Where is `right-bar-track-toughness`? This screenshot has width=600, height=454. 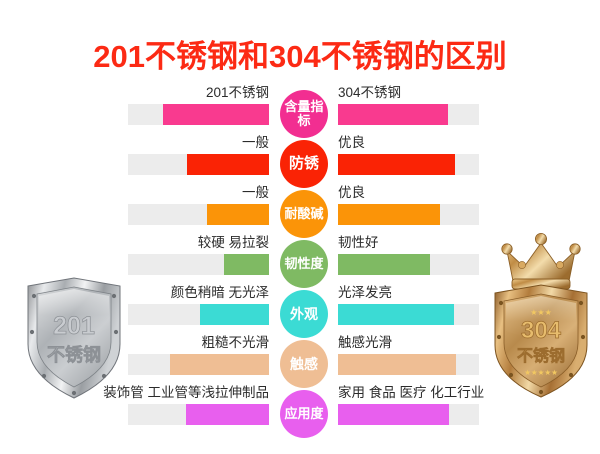
right-bar-track-toughness is located at coordinates (408, 264).